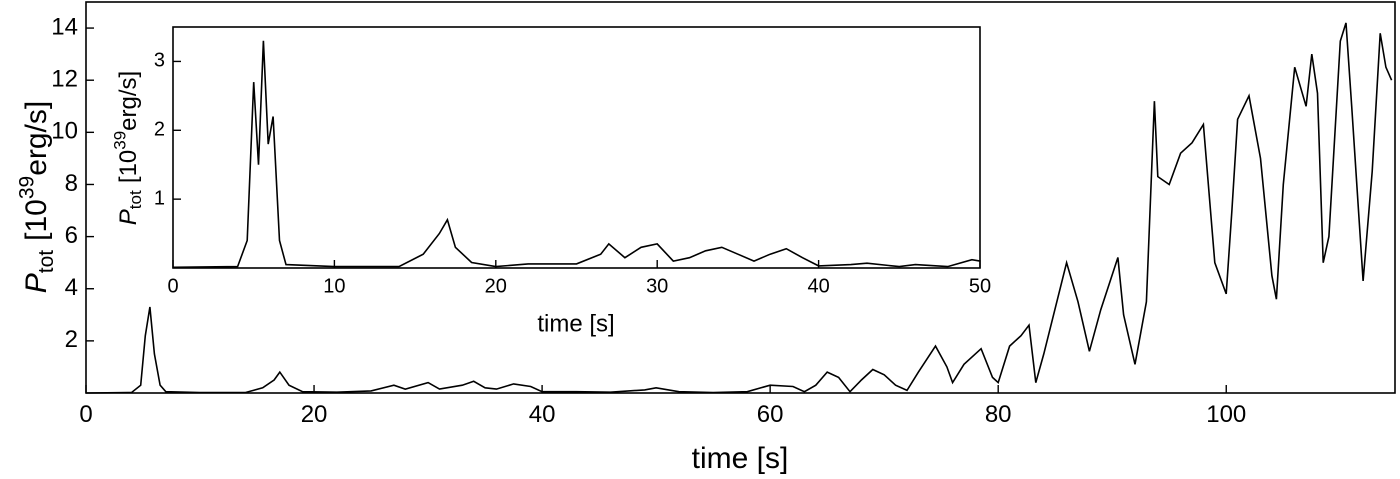  Describe the element at coordinates (657, 286) in the screenshot. I see `x-tick-label: 30` at that location.